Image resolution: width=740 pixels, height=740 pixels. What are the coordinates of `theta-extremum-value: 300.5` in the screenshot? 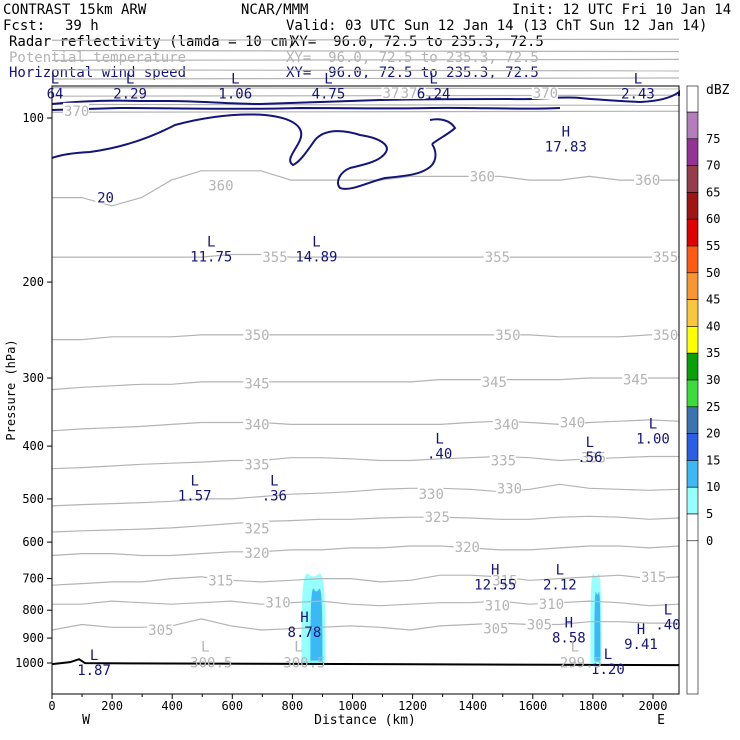 It's located at (211, 663).